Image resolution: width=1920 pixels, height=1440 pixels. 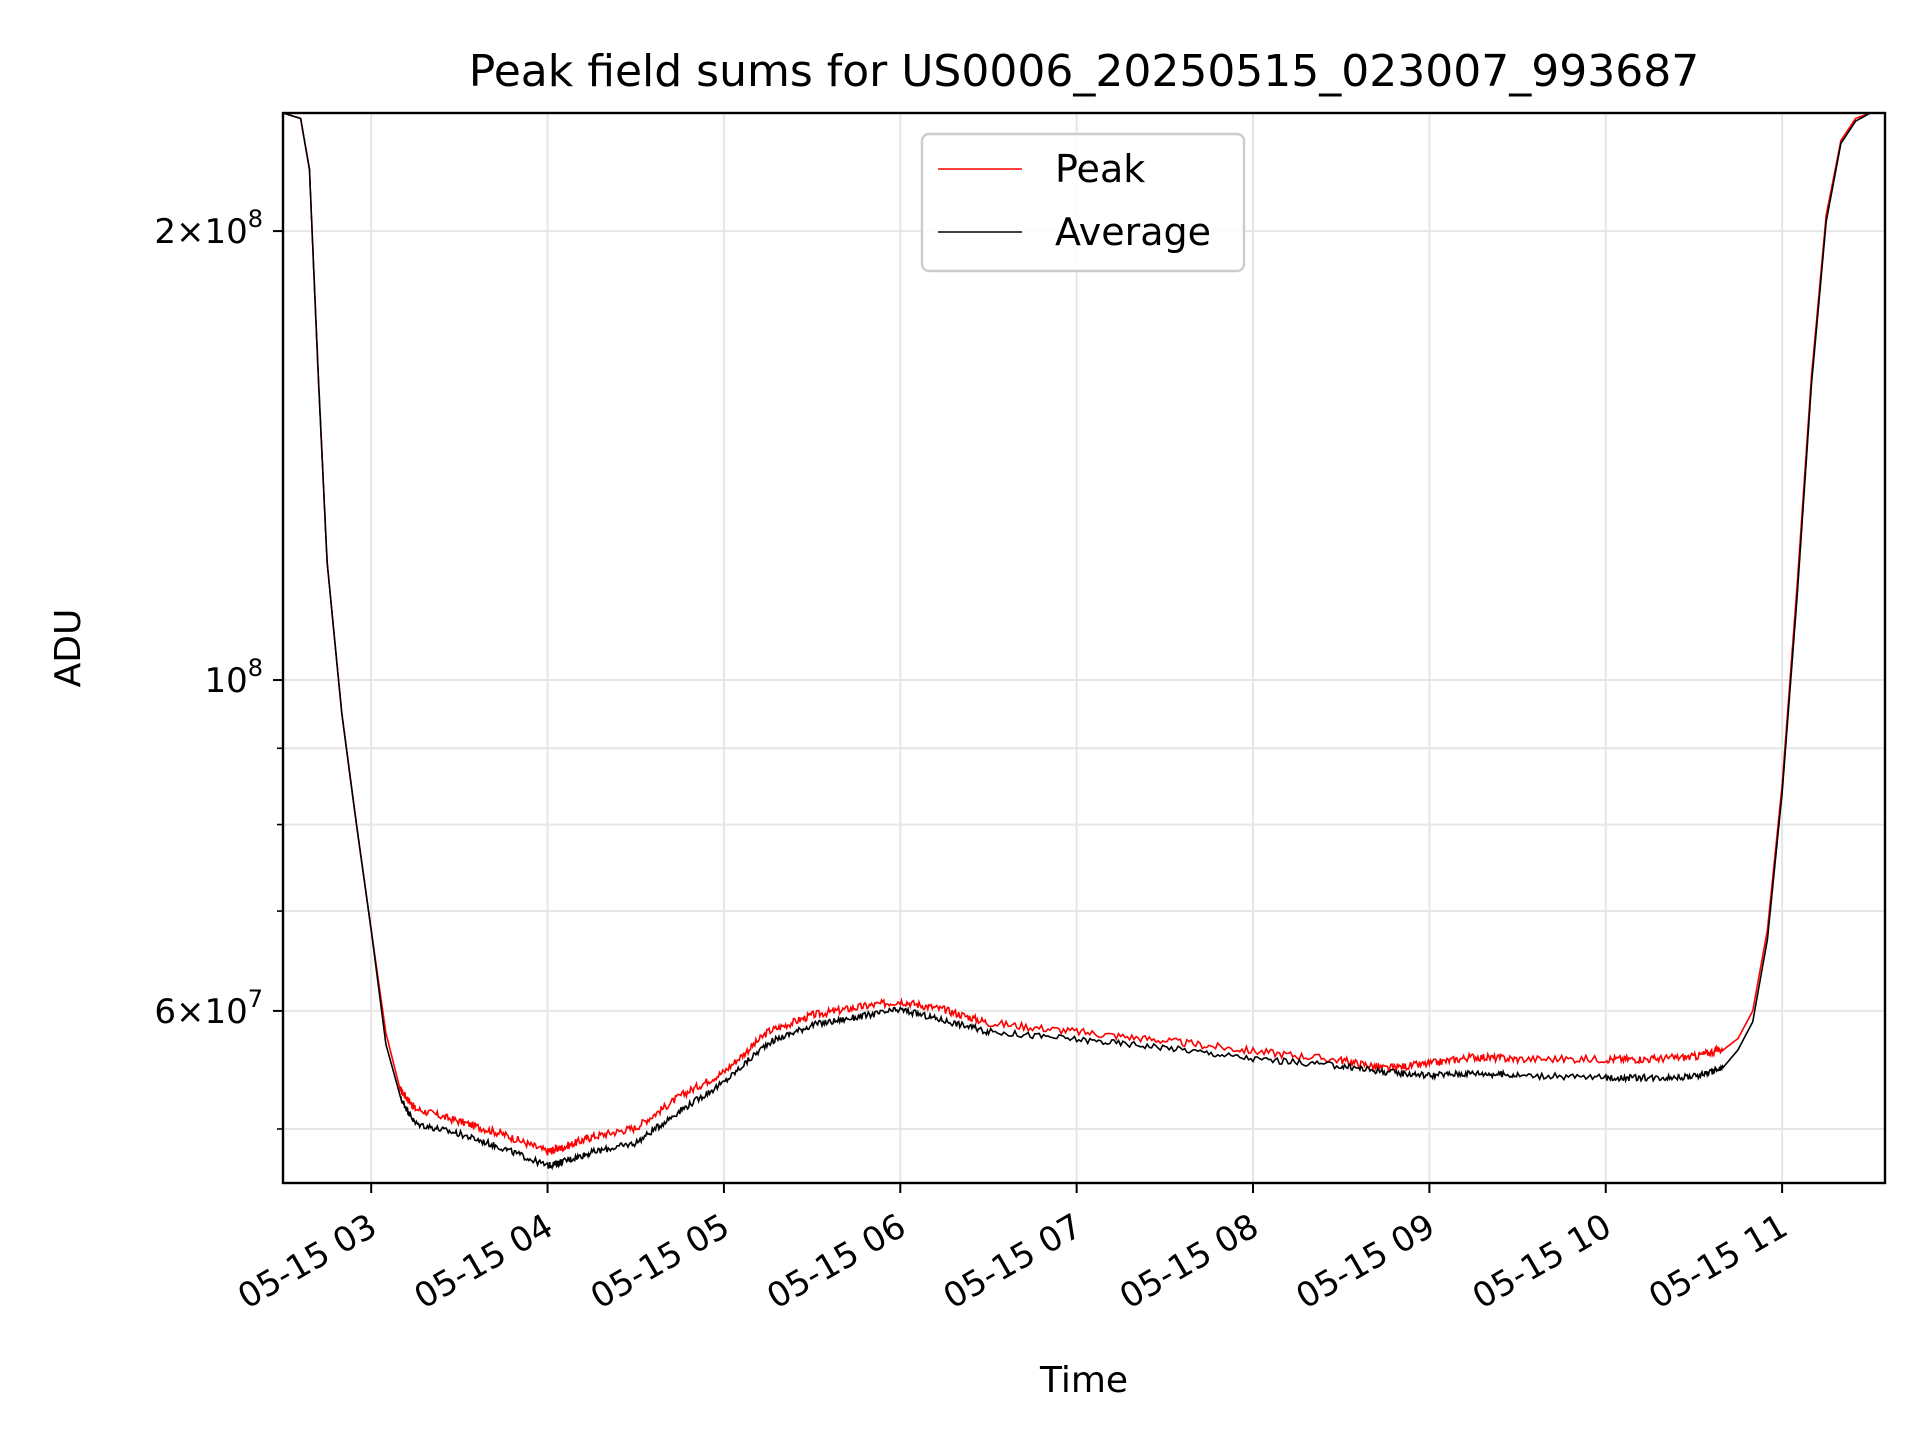 What do you see at coordinates (1365, 1261) in the screenshot?
I see `x-tick-label: 05-15 09` at bounding box center [1365, 1261].